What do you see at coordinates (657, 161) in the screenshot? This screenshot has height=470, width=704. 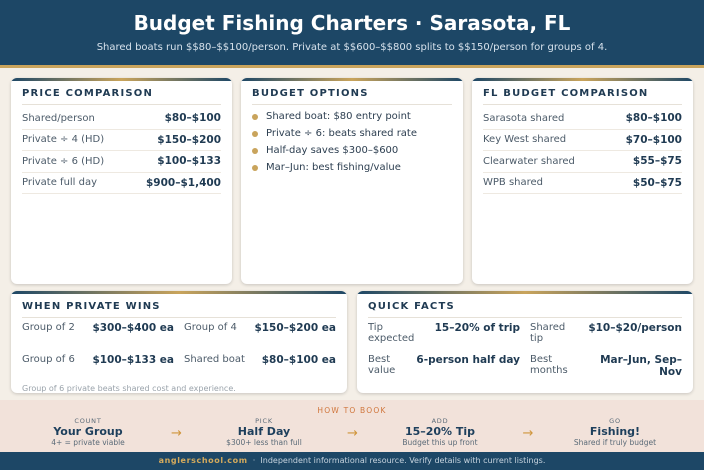 I see `value: $55–$75` at bounding box center [657, 161].